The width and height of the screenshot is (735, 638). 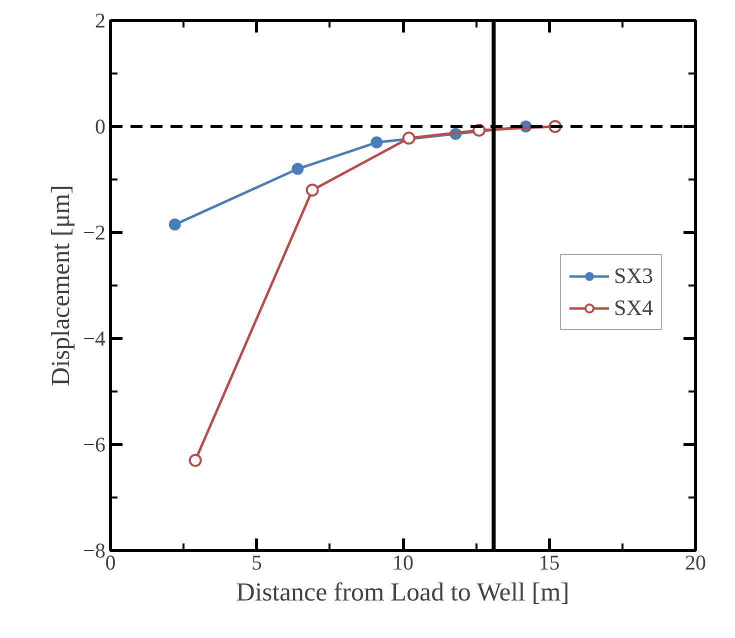 I want to click on x-tick-label: 15, so click(x=549, y=562).